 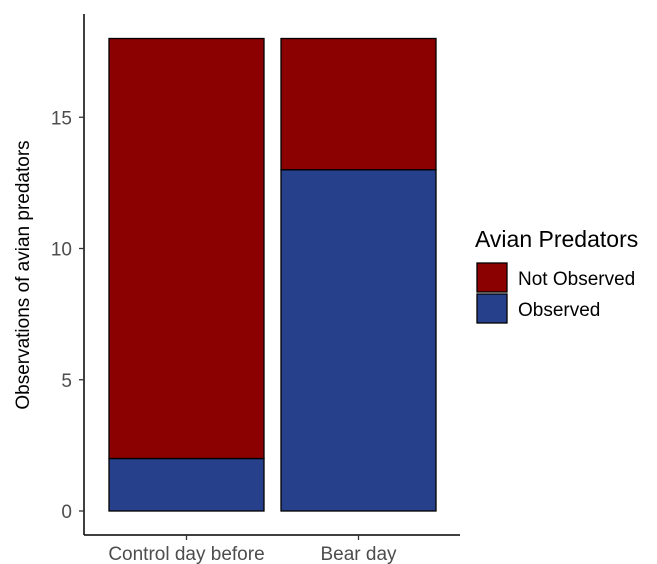 I want to click on legend-swatch-not-observed, so click(x=492, y=277).